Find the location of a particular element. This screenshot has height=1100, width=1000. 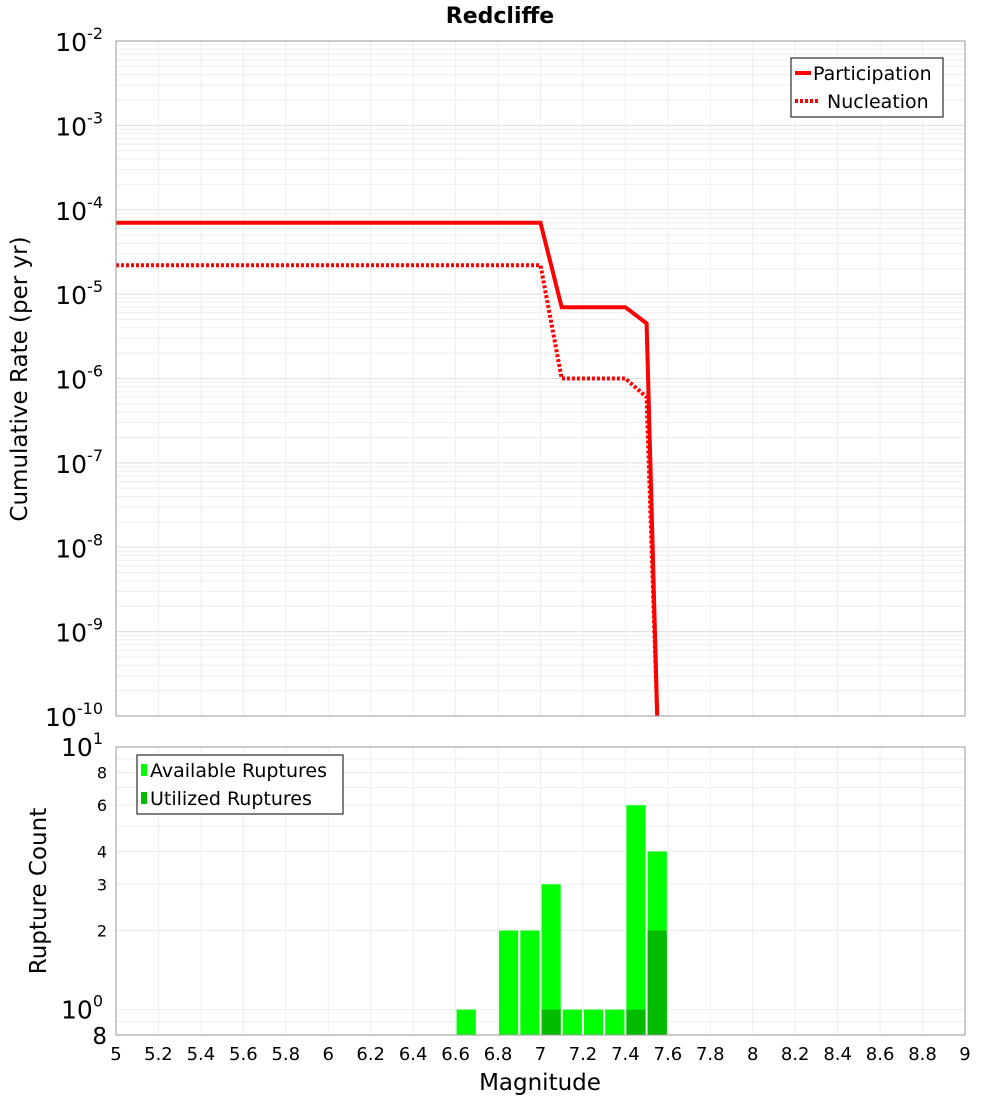

x-tick-label: 5.2 is located at coordinates (158, 1054).